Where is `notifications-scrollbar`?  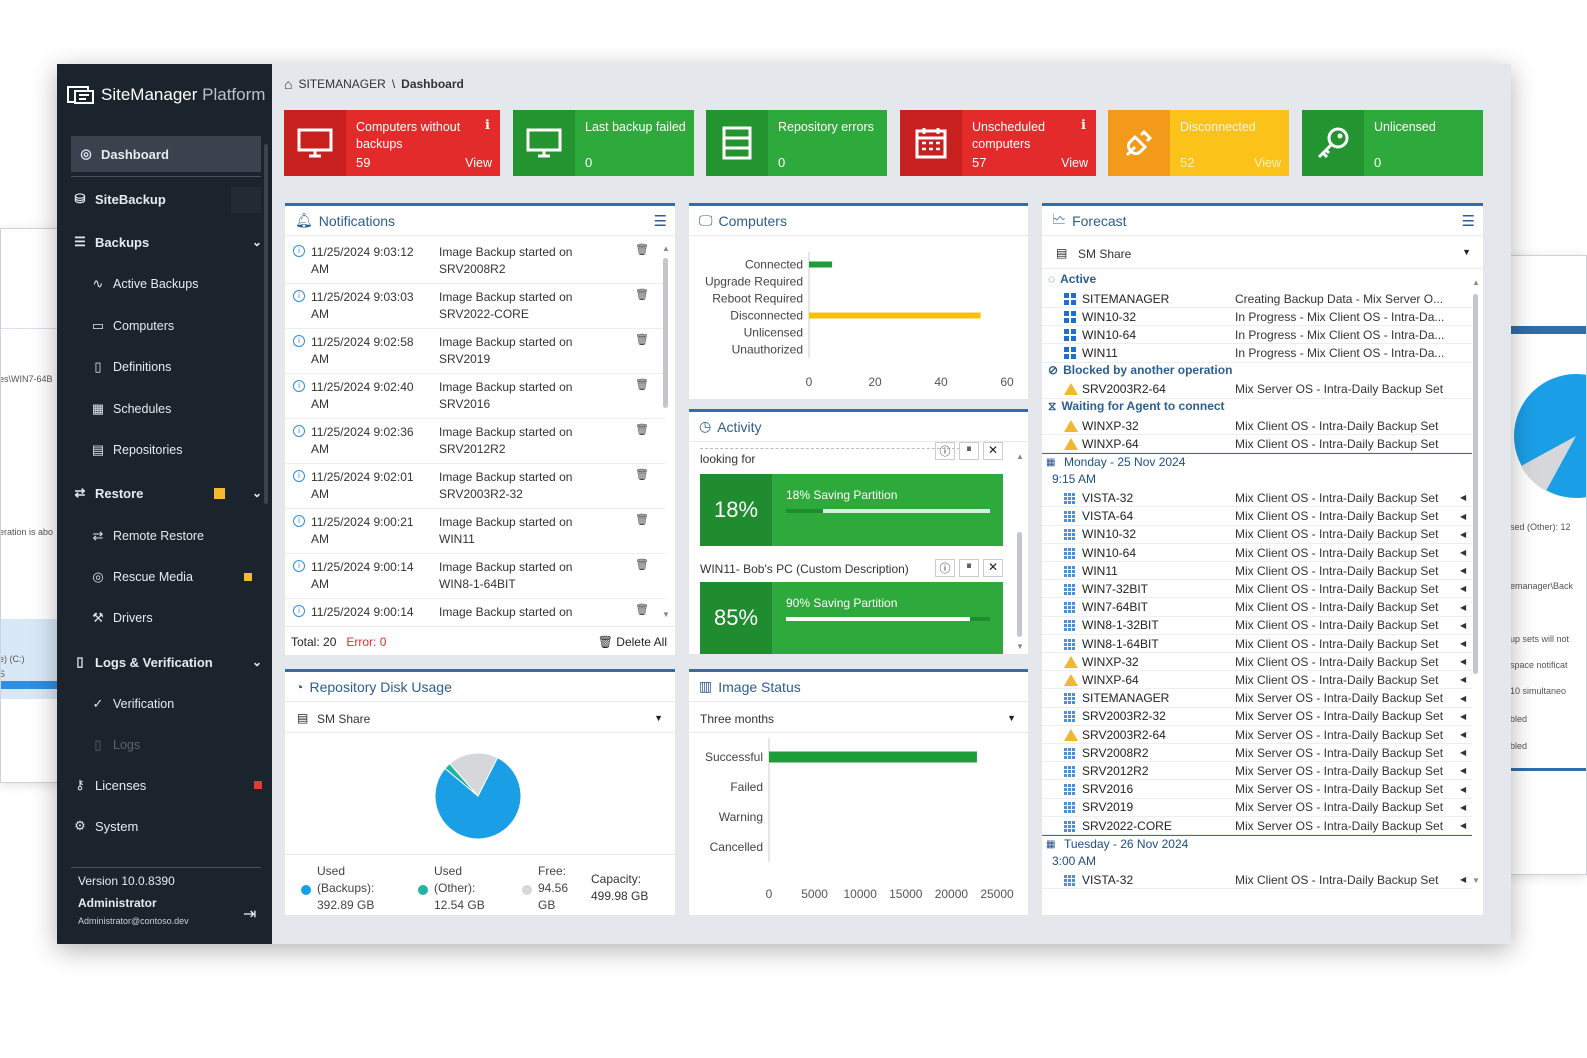 notifications-scrollbar is located at coordinates (665, 333).